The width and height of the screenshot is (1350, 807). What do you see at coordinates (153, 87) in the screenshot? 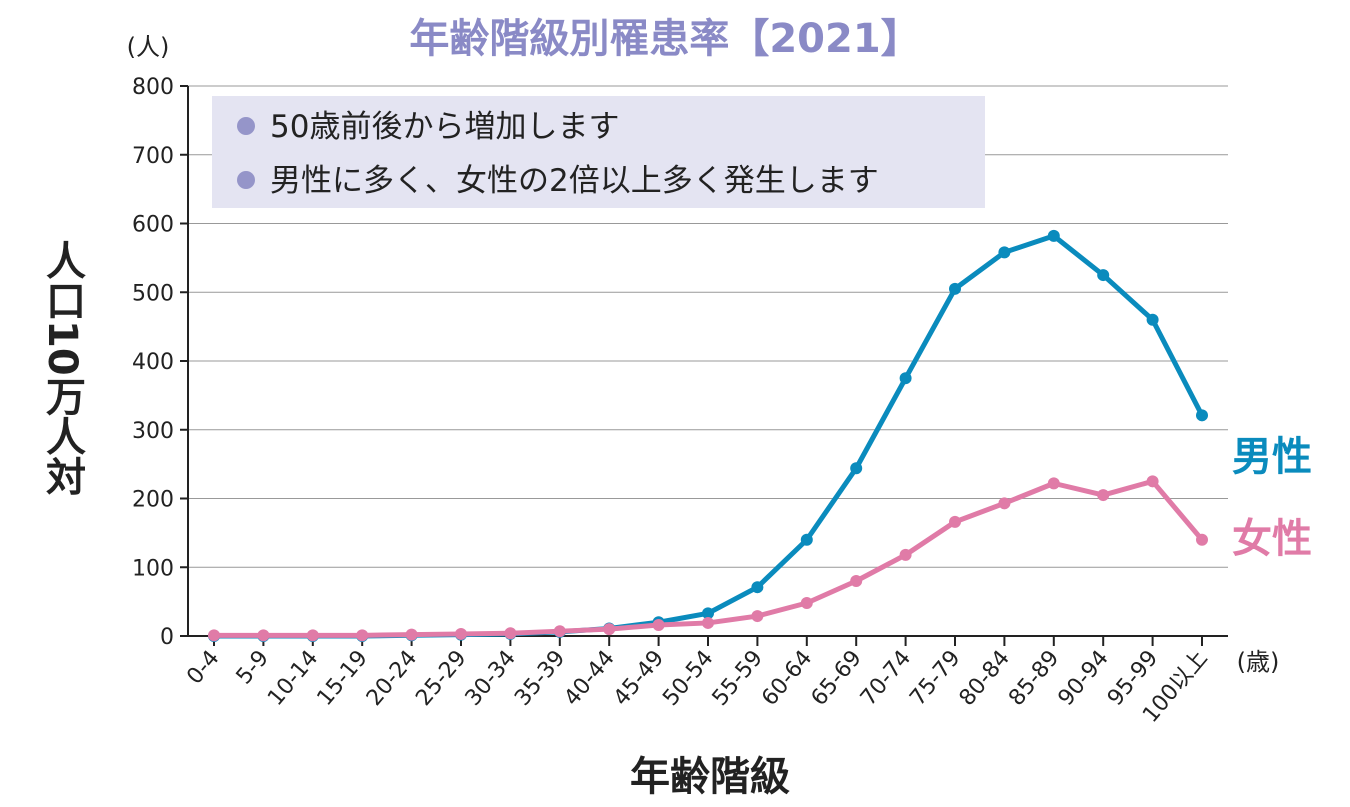
I see `y-tick-label: 800` at bounding box center [153, 87].